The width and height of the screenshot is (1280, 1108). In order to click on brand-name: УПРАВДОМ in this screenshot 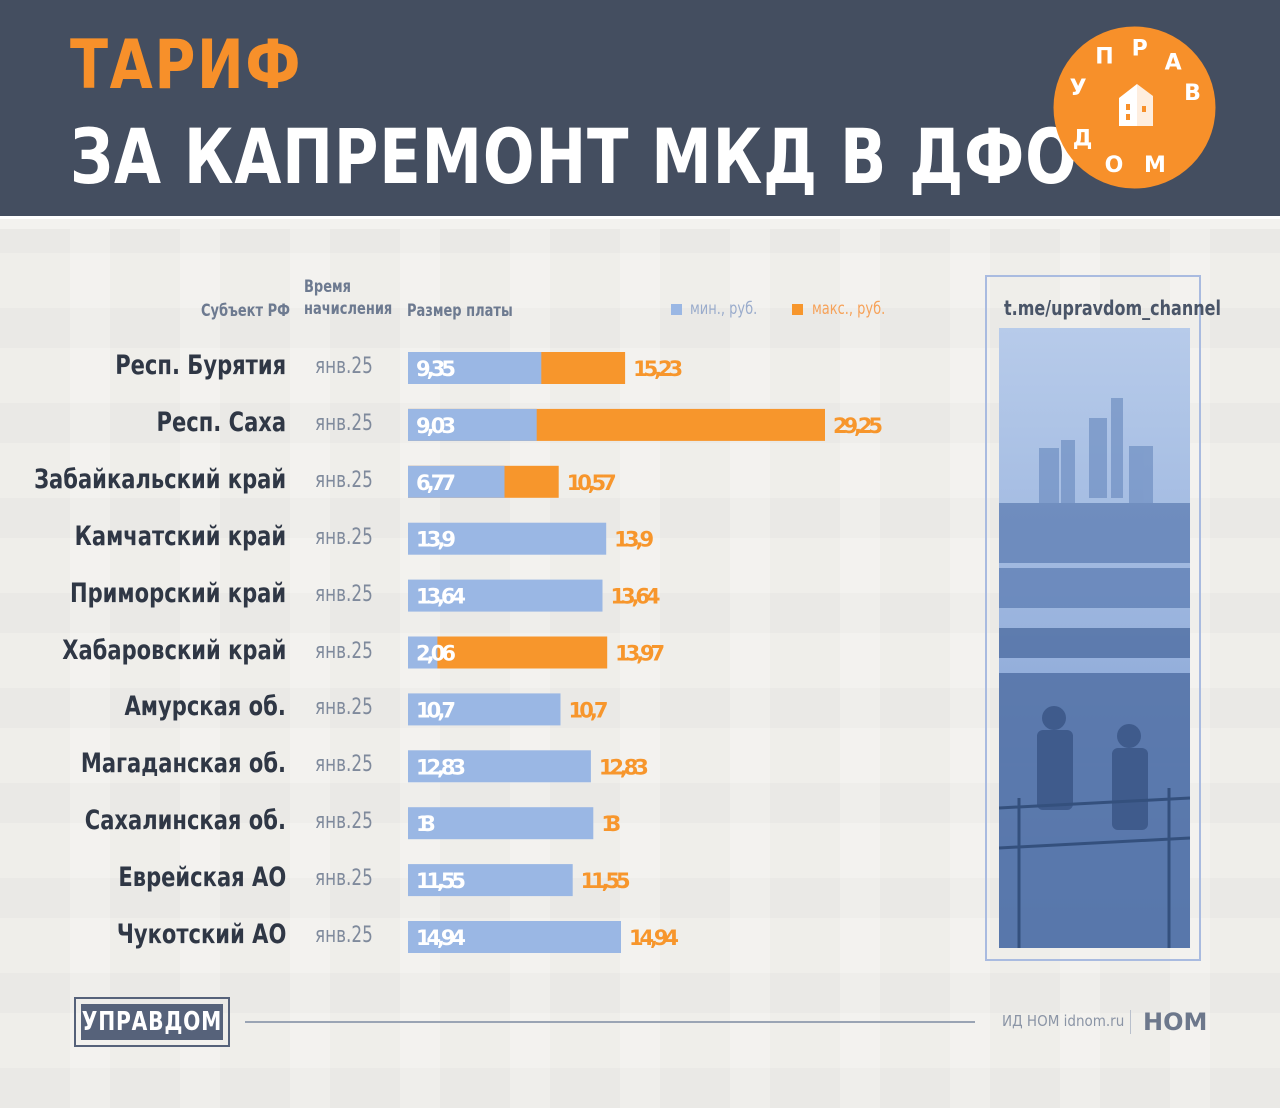, I will do `click(152, 1022)`.